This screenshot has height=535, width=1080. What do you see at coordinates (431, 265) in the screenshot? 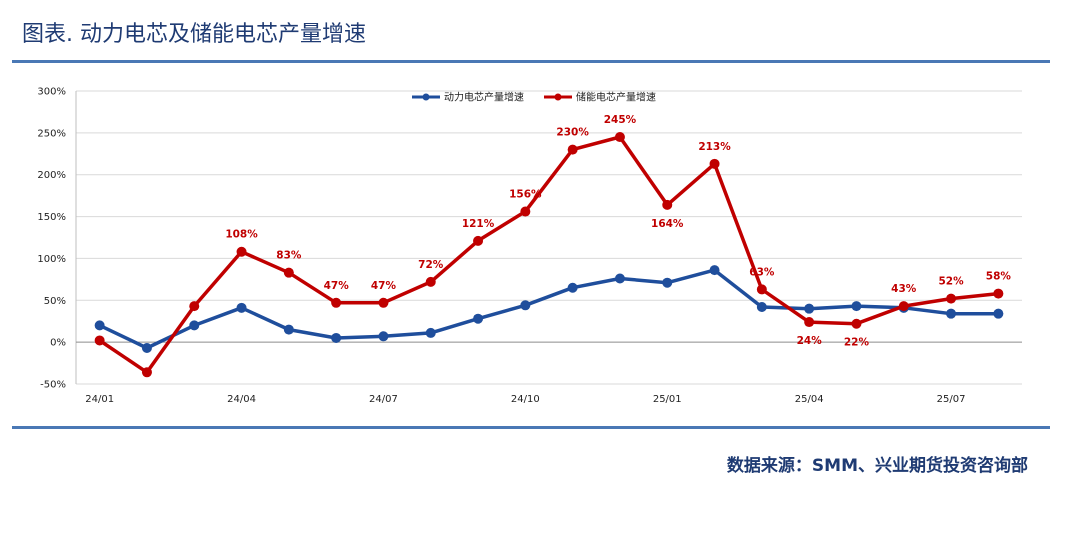
I see `data-label: 72%` at bounding box center [431, 265].